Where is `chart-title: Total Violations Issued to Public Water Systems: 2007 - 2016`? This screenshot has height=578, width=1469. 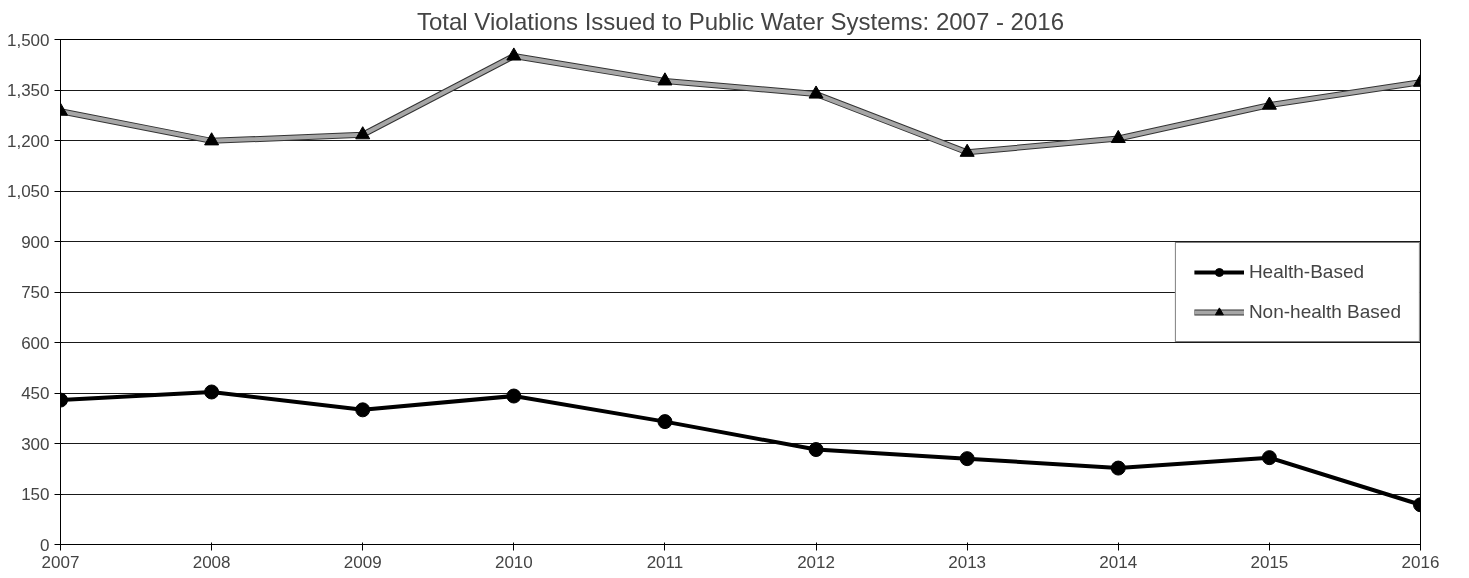 chart-title: Total Violations Issued to Public Water Systems: 2007 - 2016 is located at coordinates (741, 21).